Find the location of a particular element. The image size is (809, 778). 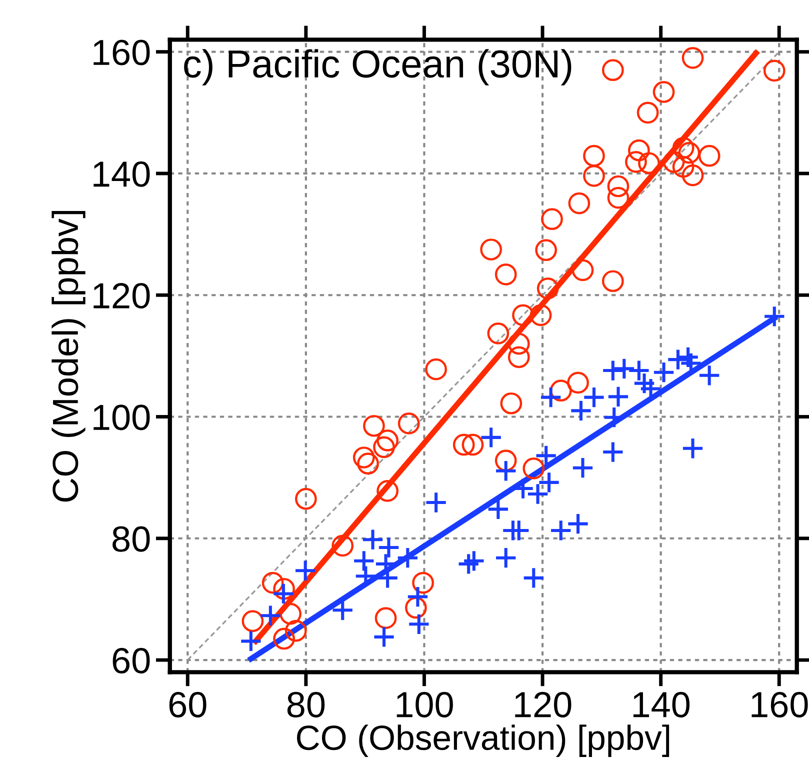

y-tick-label: 60 is located at coordinates (131, 661).